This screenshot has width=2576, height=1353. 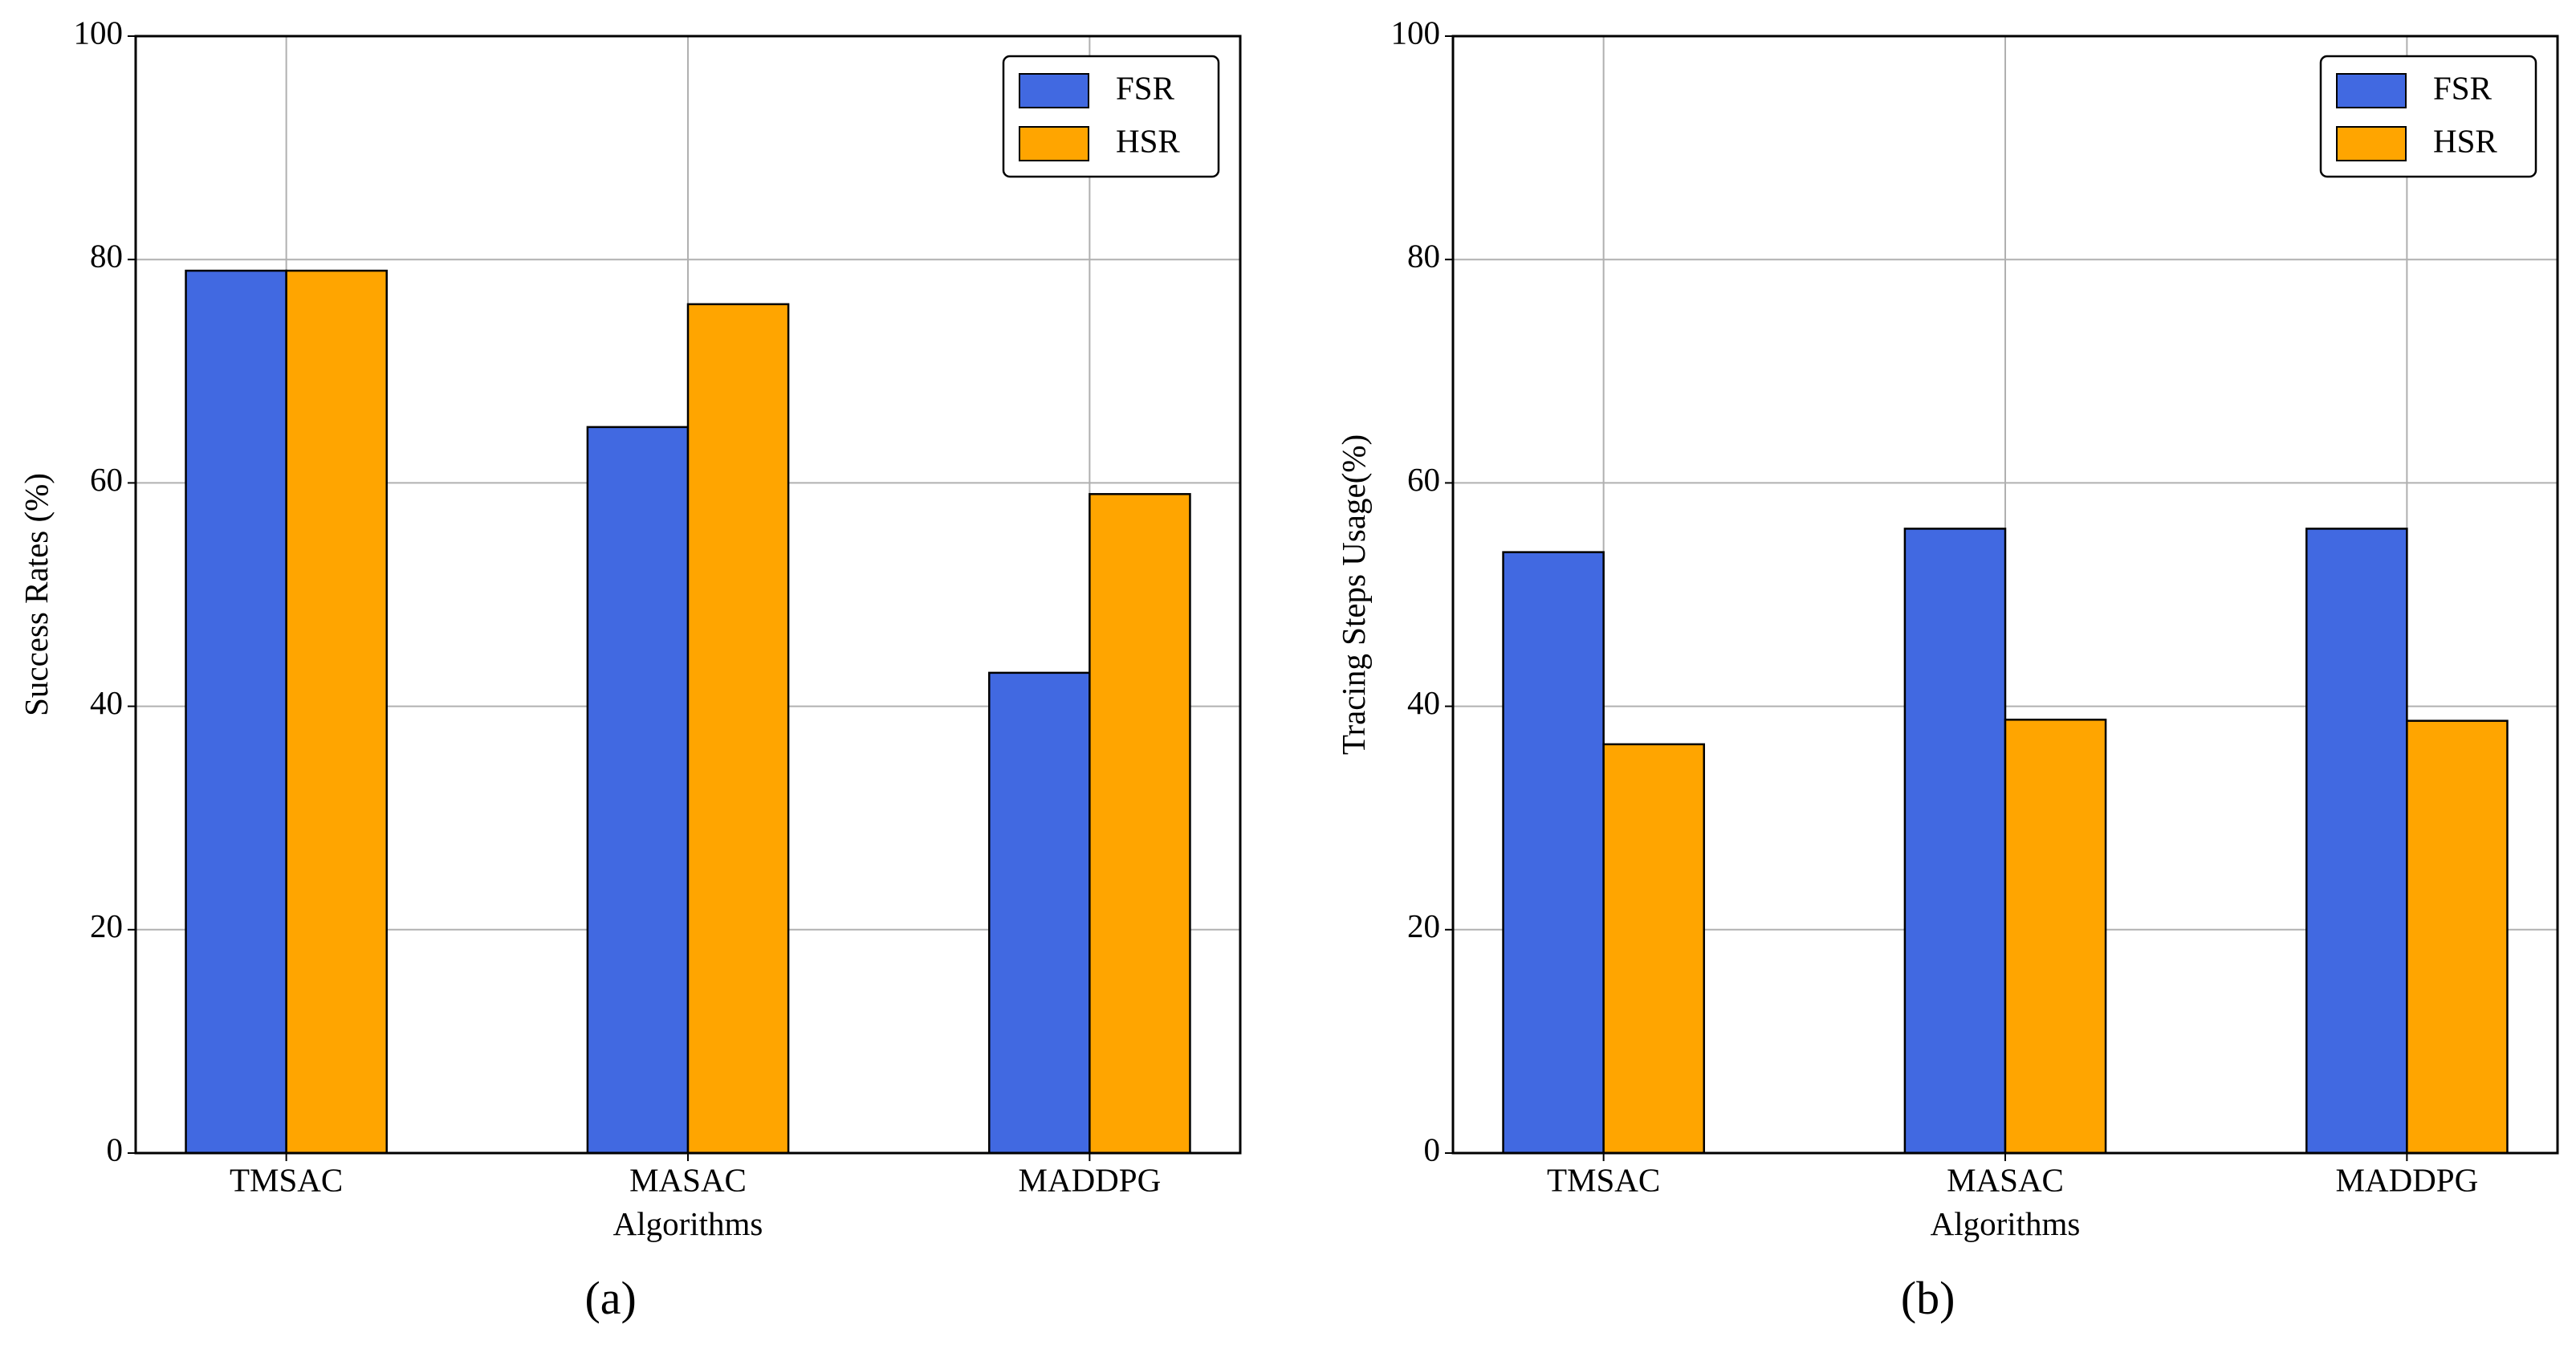 I want to click on caption: (a), so click(x=610, y=1298).